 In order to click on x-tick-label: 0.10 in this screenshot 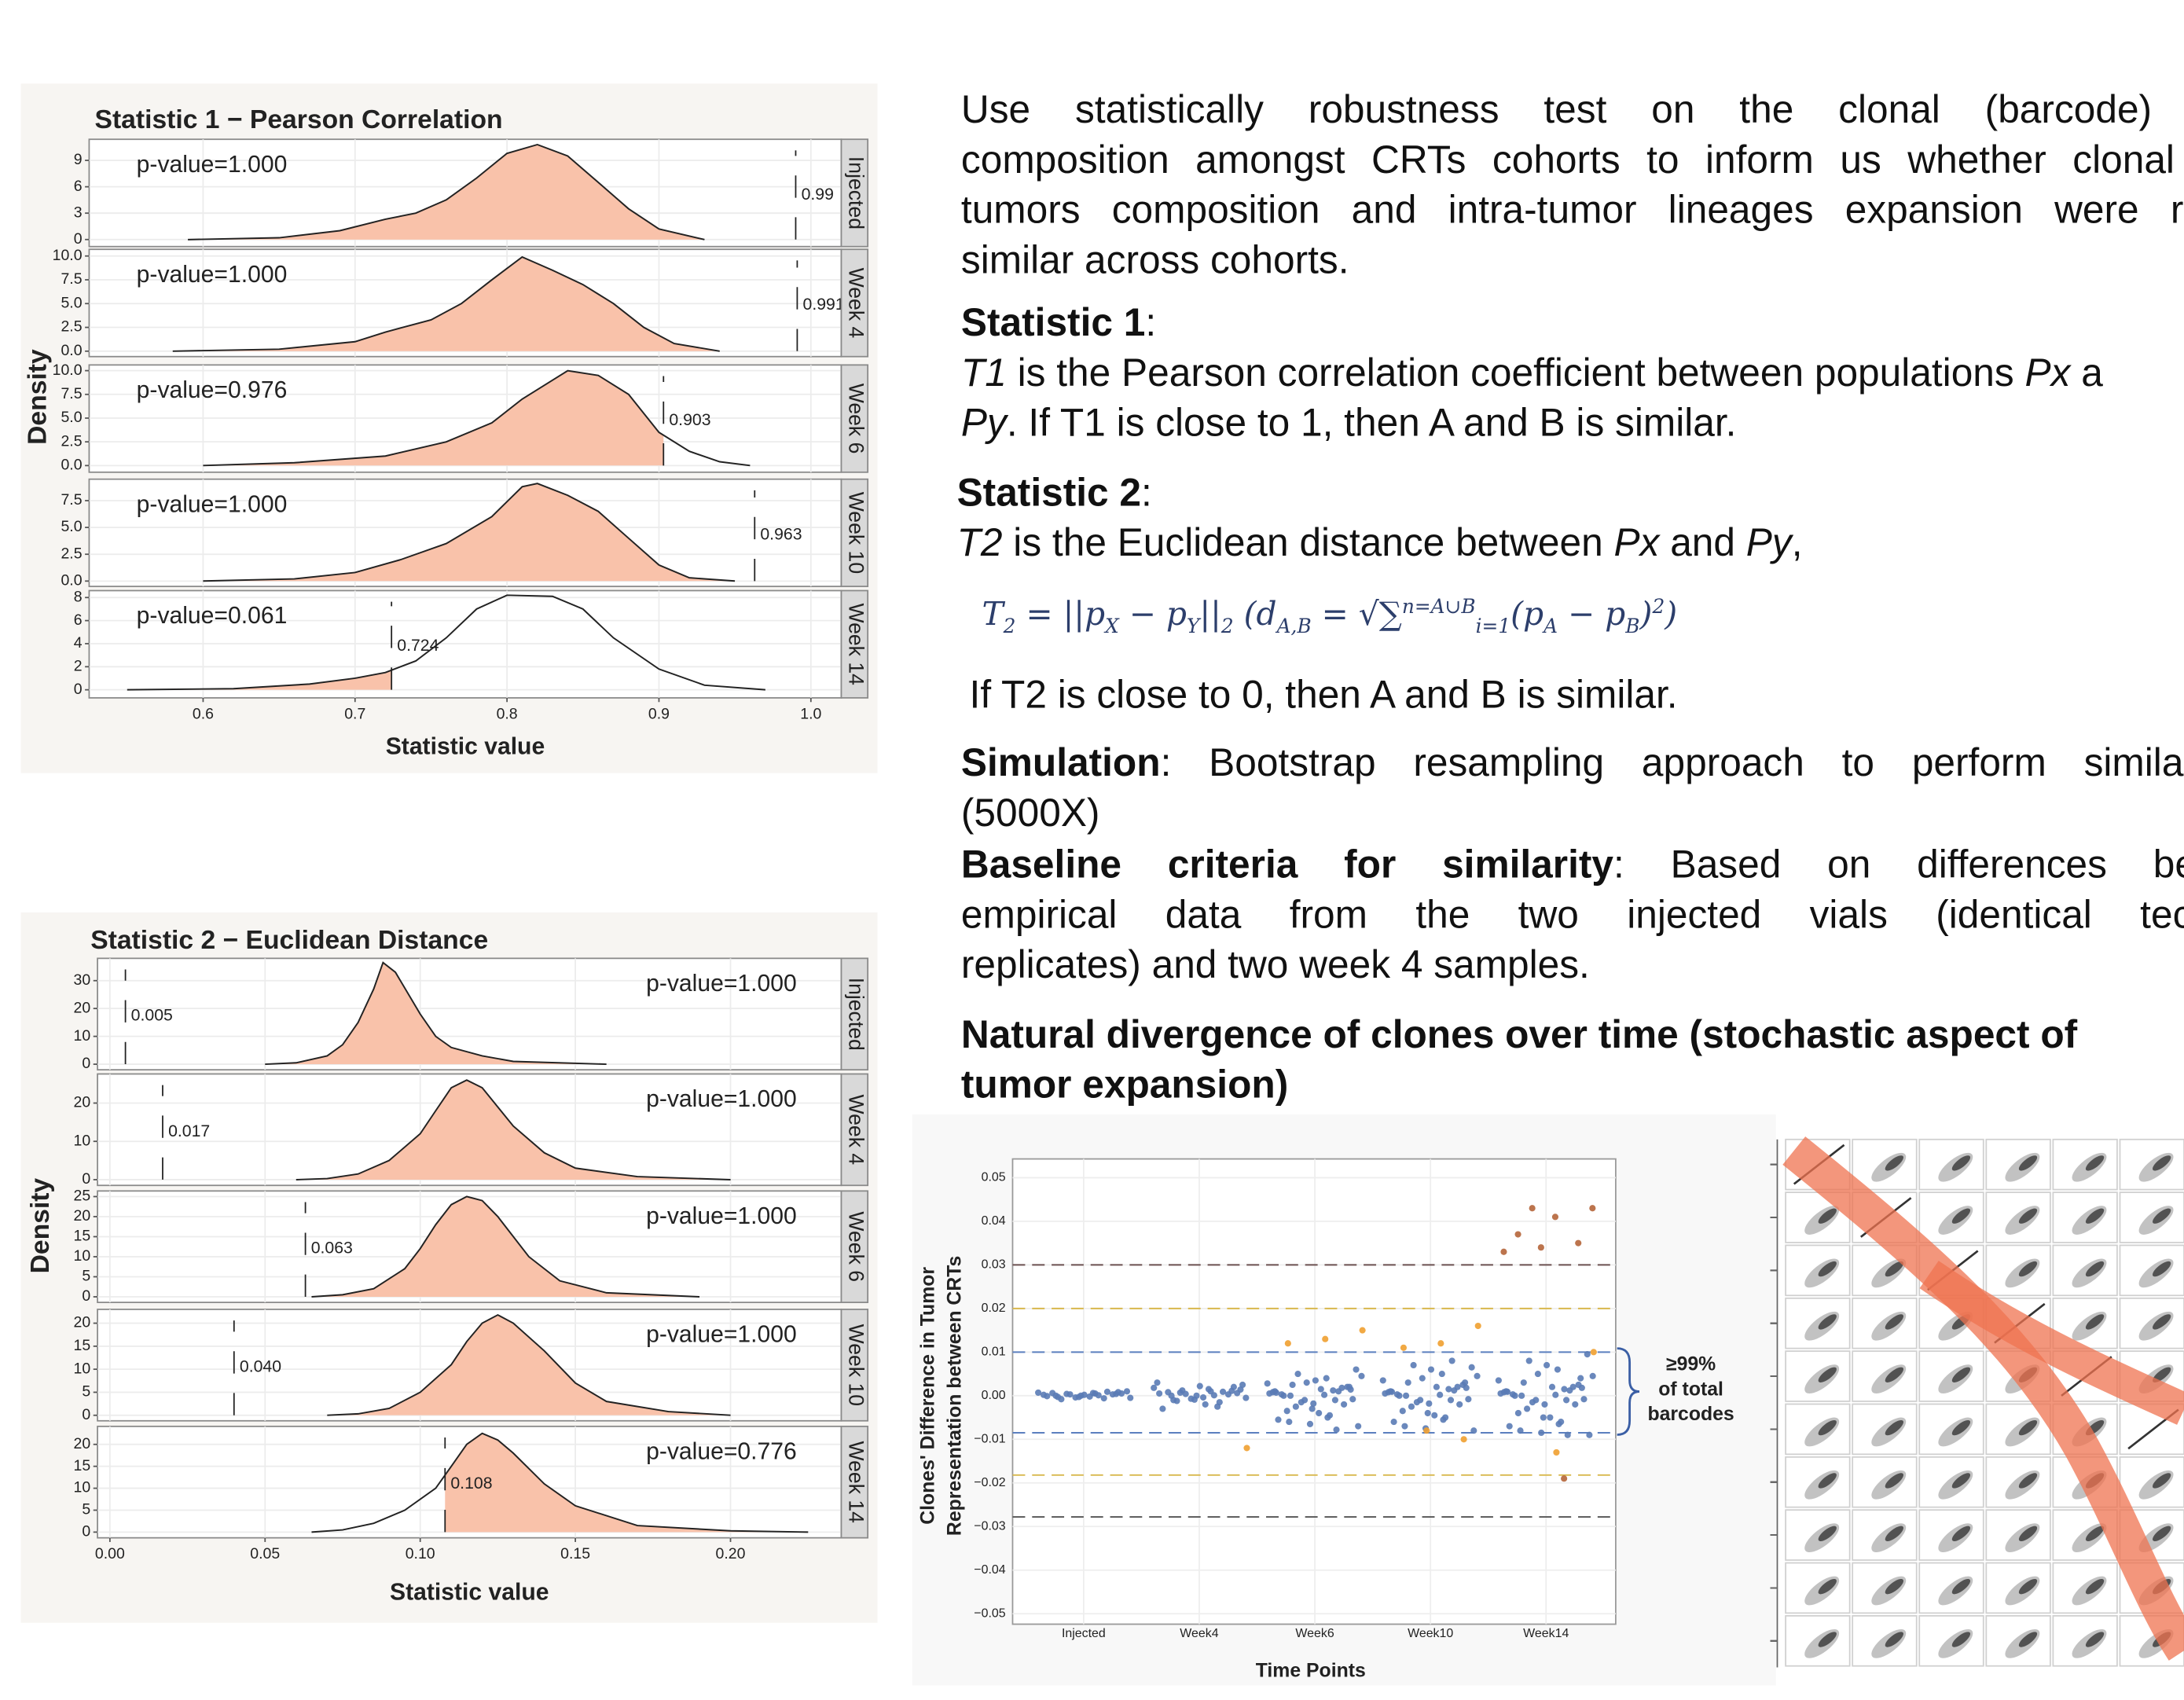, I will do `click(420, 1554)`.